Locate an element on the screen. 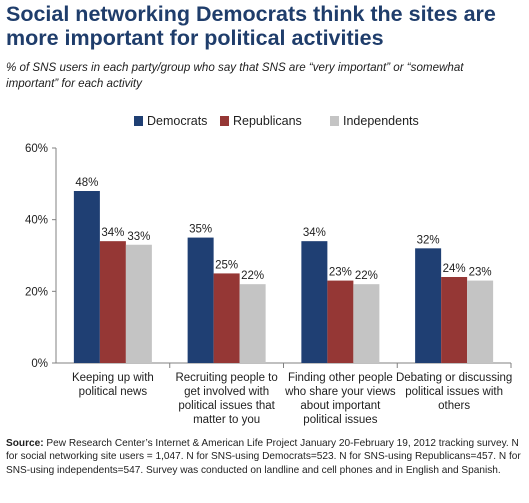 The image size is (529, 503). y-tick-label: 40% is located at coordinates (36, 221).